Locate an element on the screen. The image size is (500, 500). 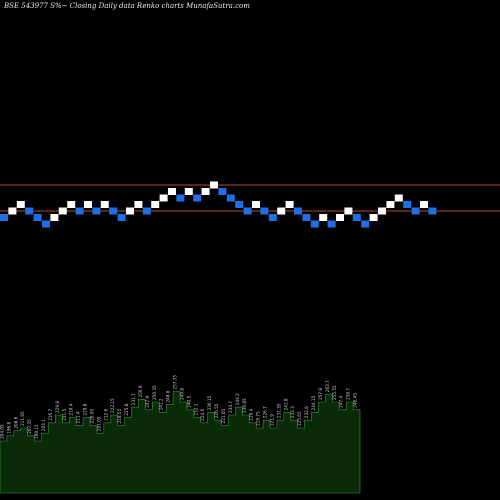
volume-area-shape is located at coordinates (180, 442).